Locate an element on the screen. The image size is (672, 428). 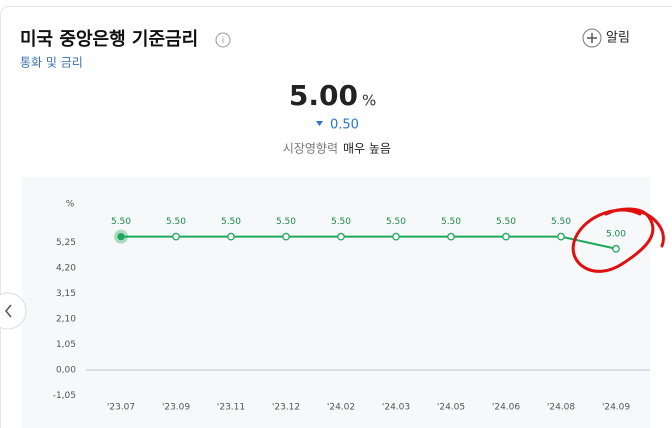
info-icon is located at coordinates (223, 40).